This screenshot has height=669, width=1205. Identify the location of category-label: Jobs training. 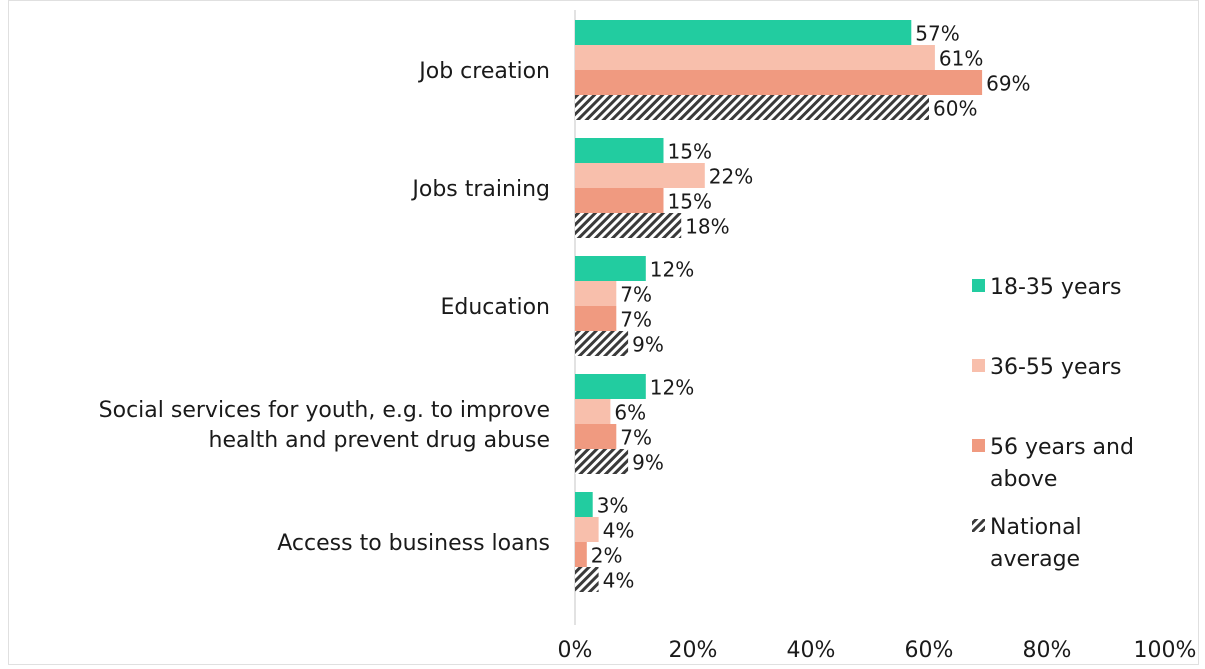
(480, 189).